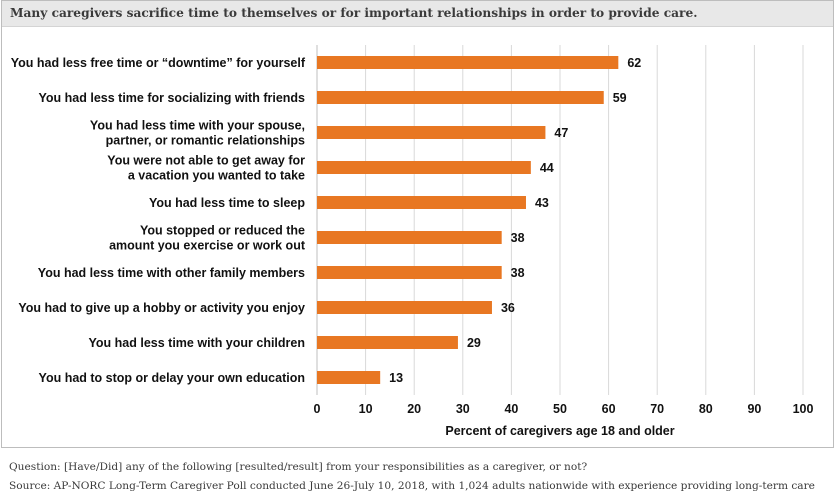 This screenshot has height=497, width=835. Describe the element at coordinates (657, 409) in the screenshot. I see `x-tick-label: 70` at that location.